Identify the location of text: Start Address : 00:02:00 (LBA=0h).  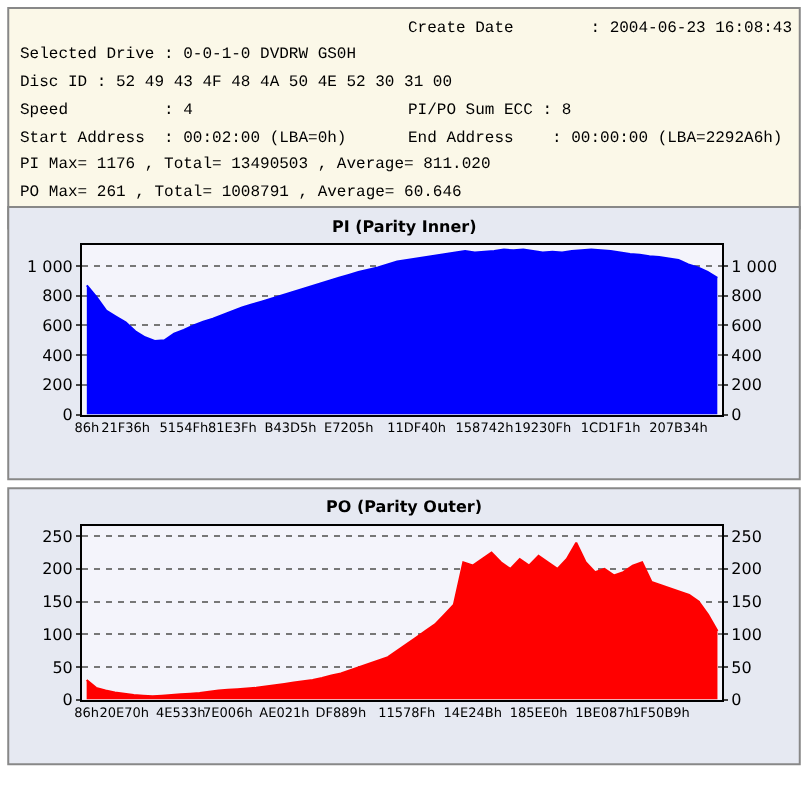
(183, 139).